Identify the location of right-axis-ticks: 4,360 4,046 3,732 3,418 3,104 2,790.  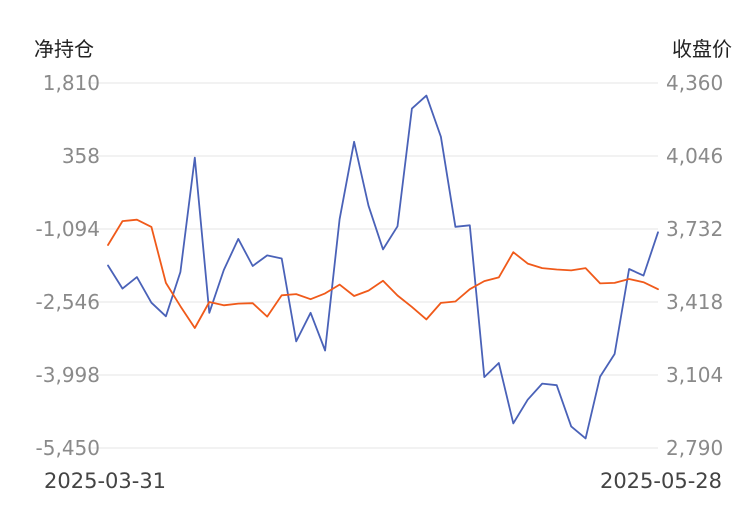
(694, 265).